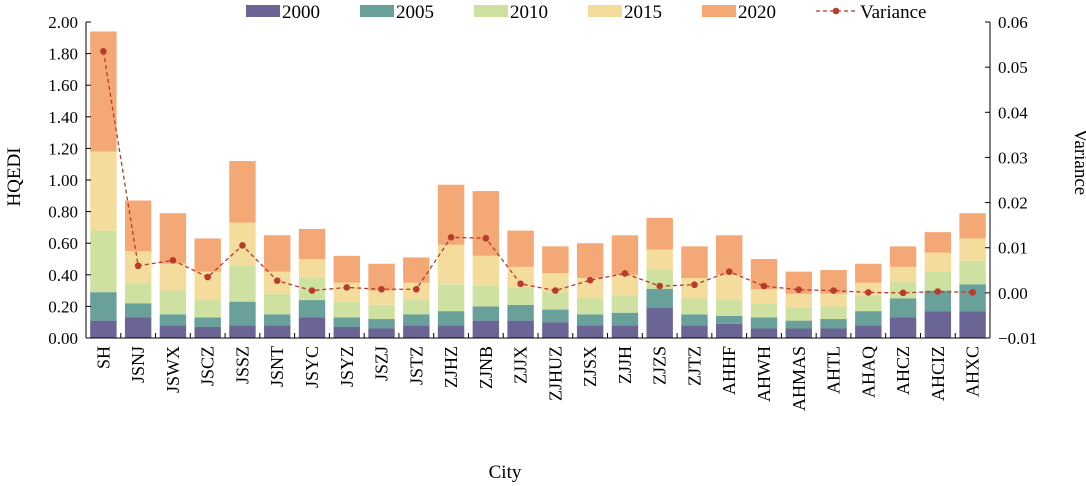  Describe the element at coordinates (520, 329) in the screenshot. I see `bar-ZJJX-2000` at that location.